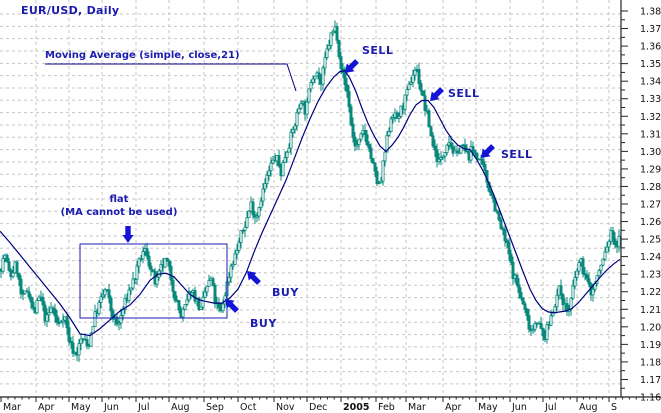 The width and height of the screenshot is (661, 413). What do you see at coordinates (650, 310) in the screenshot?
I see `y-axis-label: 1.21` at bounding box center [650, 310].